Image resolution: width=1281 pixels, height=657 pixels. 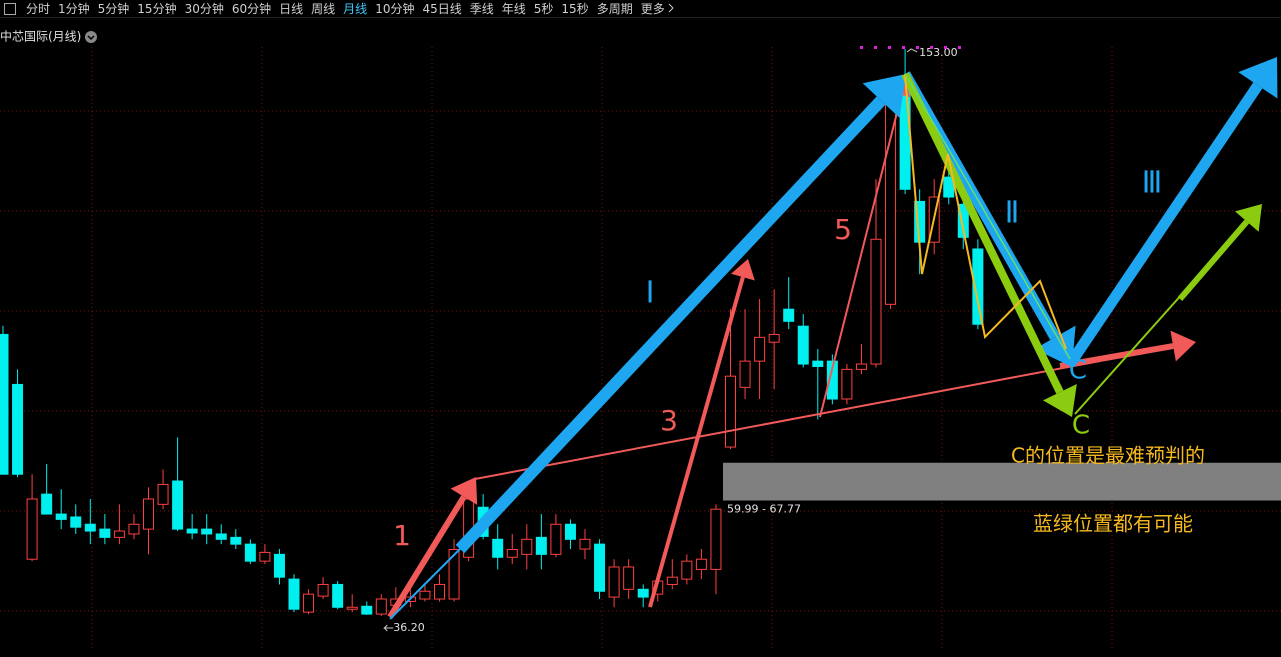 I want to click on toolbar-item: 60分钟, so click(x=251, y=9).